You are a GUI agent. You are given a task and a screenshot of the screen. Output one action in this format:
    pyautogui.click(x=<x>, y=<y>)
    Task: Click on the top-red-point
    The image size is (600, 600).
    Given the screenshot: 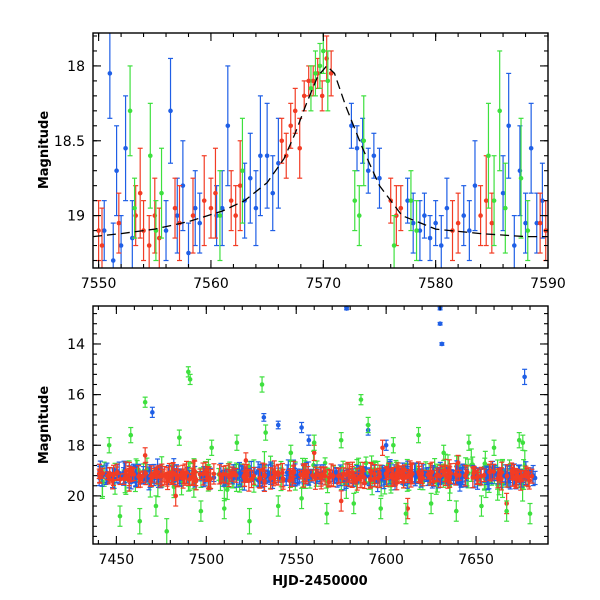 What is the action you would take?
    pyautogui.click(x=155, y=215)
    